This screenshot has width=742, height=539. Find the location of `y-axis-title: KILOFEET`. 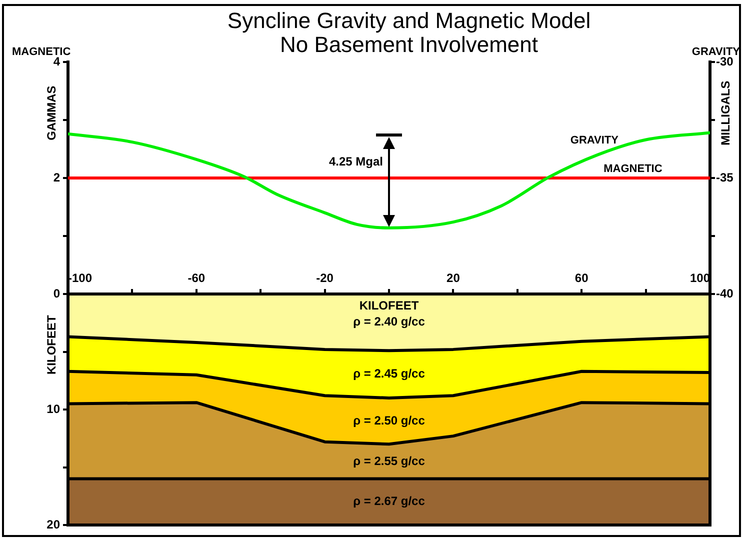

y-axis-title: KILOFEET is located at coordinates (51, 344).